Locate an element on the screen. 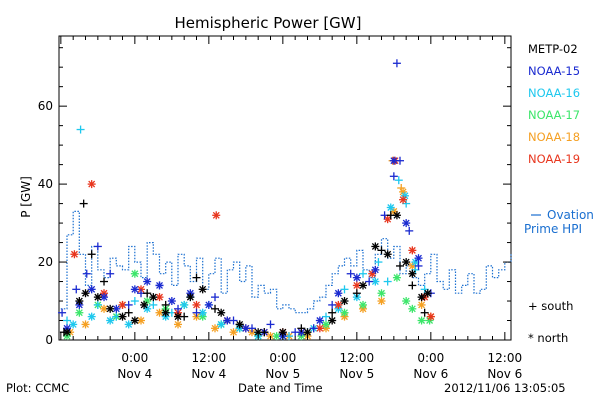 The image size is (600, 400). y-tick-label: 0 is located at coordinates (49, 340).